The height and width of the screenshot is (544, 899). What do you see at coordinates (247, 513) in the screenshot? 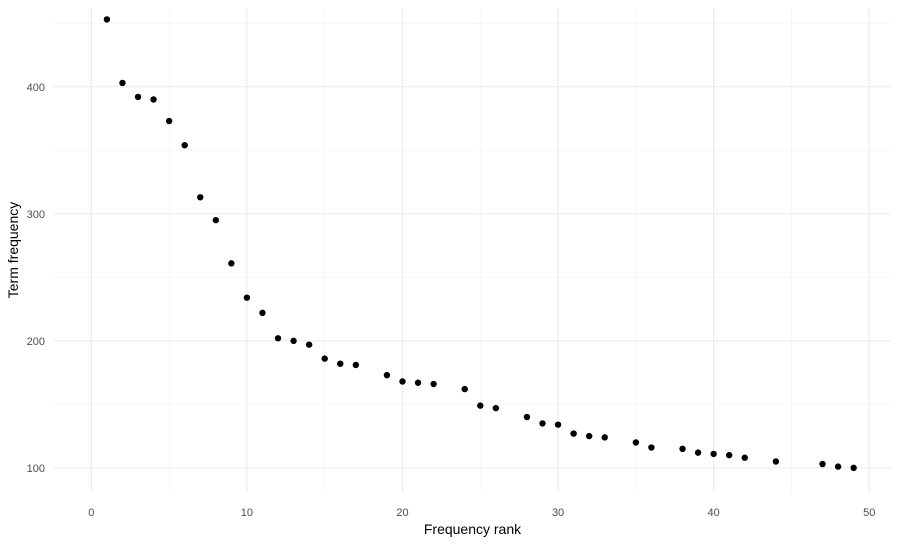
I see `x-tick-label: 10` at bounding box center [247, 513].